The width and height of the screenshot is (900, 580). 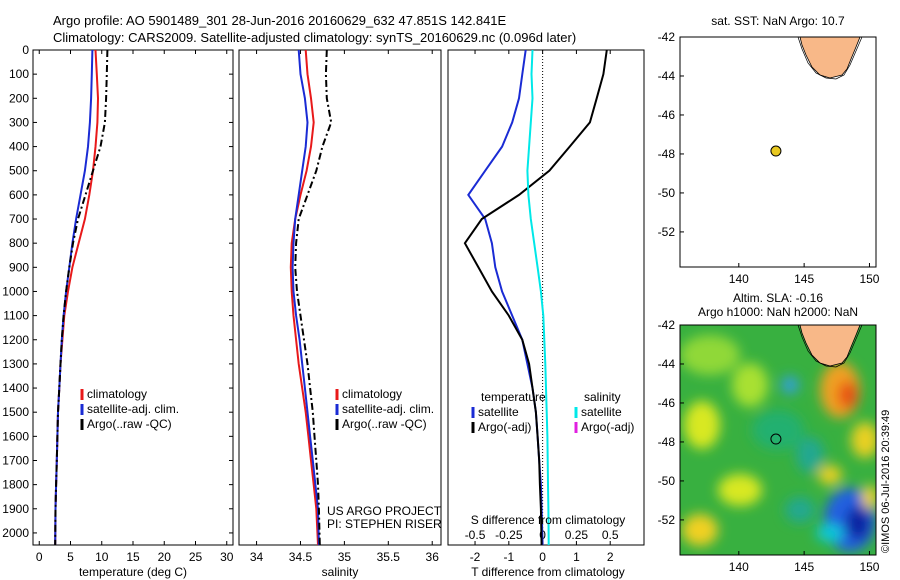 I want to click on sla-map-title2: Argo h1000: NaN h2000: NaN, so click(x=778, y=312).